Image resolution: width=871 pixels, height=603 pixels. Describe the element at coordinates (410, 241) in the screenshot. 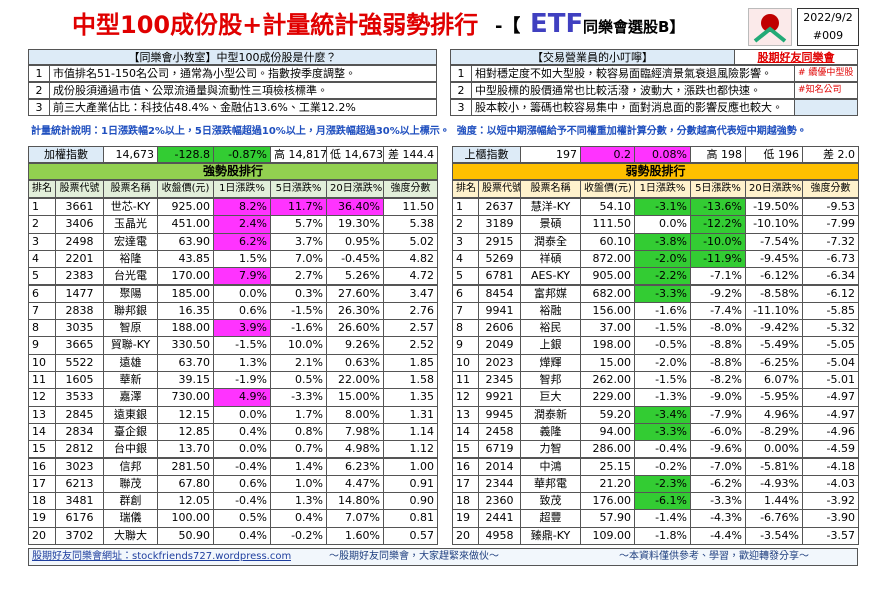

I see `table-cell: 5.02` at that location.